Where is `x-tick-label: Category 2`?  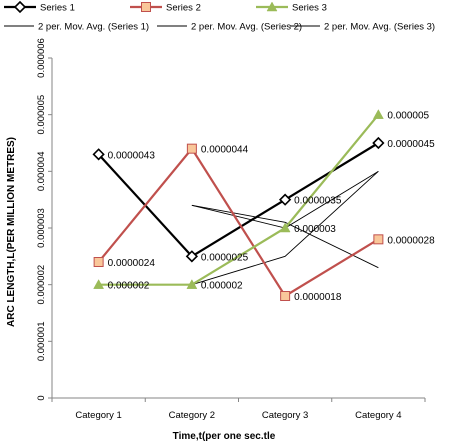 x-tick-label: Category 2 is located at coordinates (192, 415).